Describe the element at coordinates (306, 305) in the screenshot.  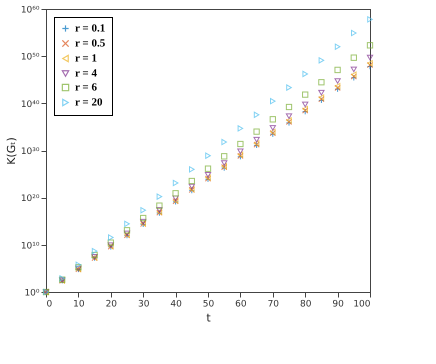
I see `x-tick-label: 80` at that location.